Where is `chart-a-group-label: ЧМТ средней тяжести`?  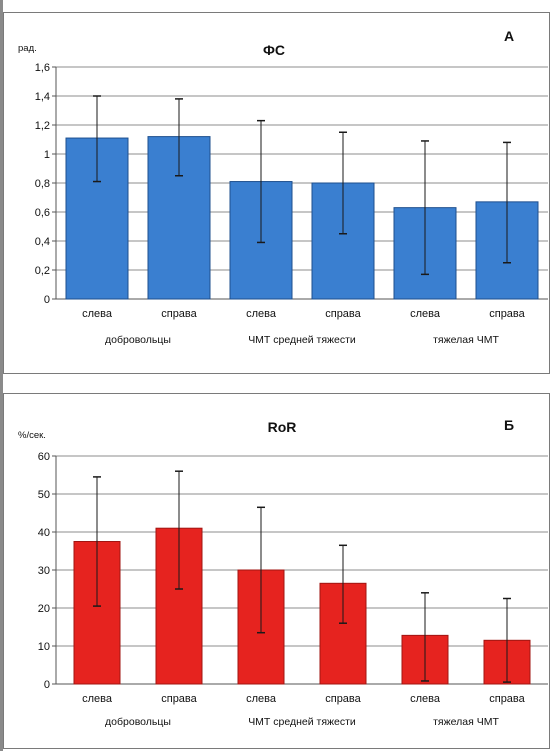 chart-a-group-label: ЧМТ средней тяжести is located at coordinates (302, 340).